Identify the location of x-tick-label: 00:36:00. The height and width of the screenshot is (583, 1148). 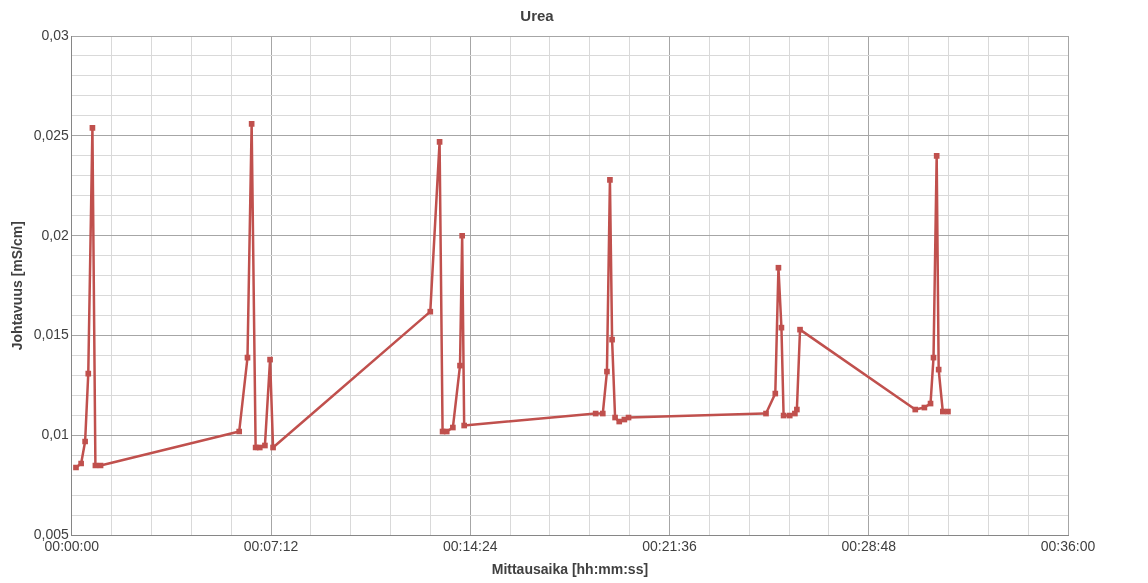
(1068, 545).